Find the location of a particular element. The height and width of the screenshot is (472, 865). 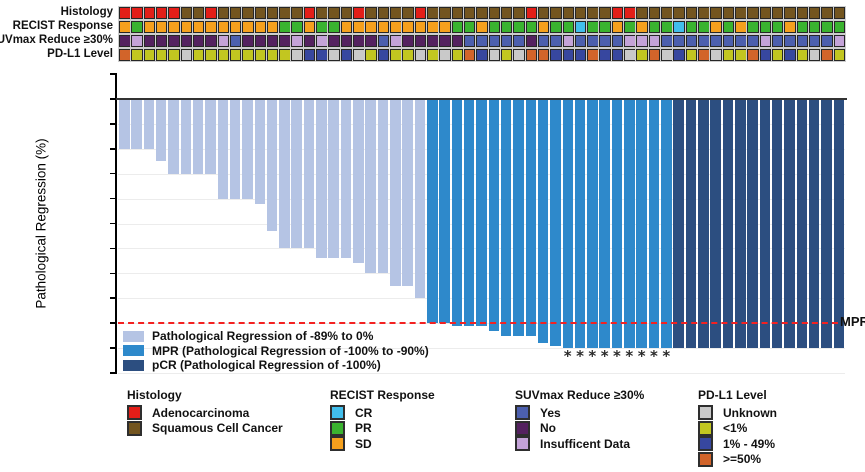

legend-item: Pathological Regression of -89% to 0% is located at coordinates (276, 336).